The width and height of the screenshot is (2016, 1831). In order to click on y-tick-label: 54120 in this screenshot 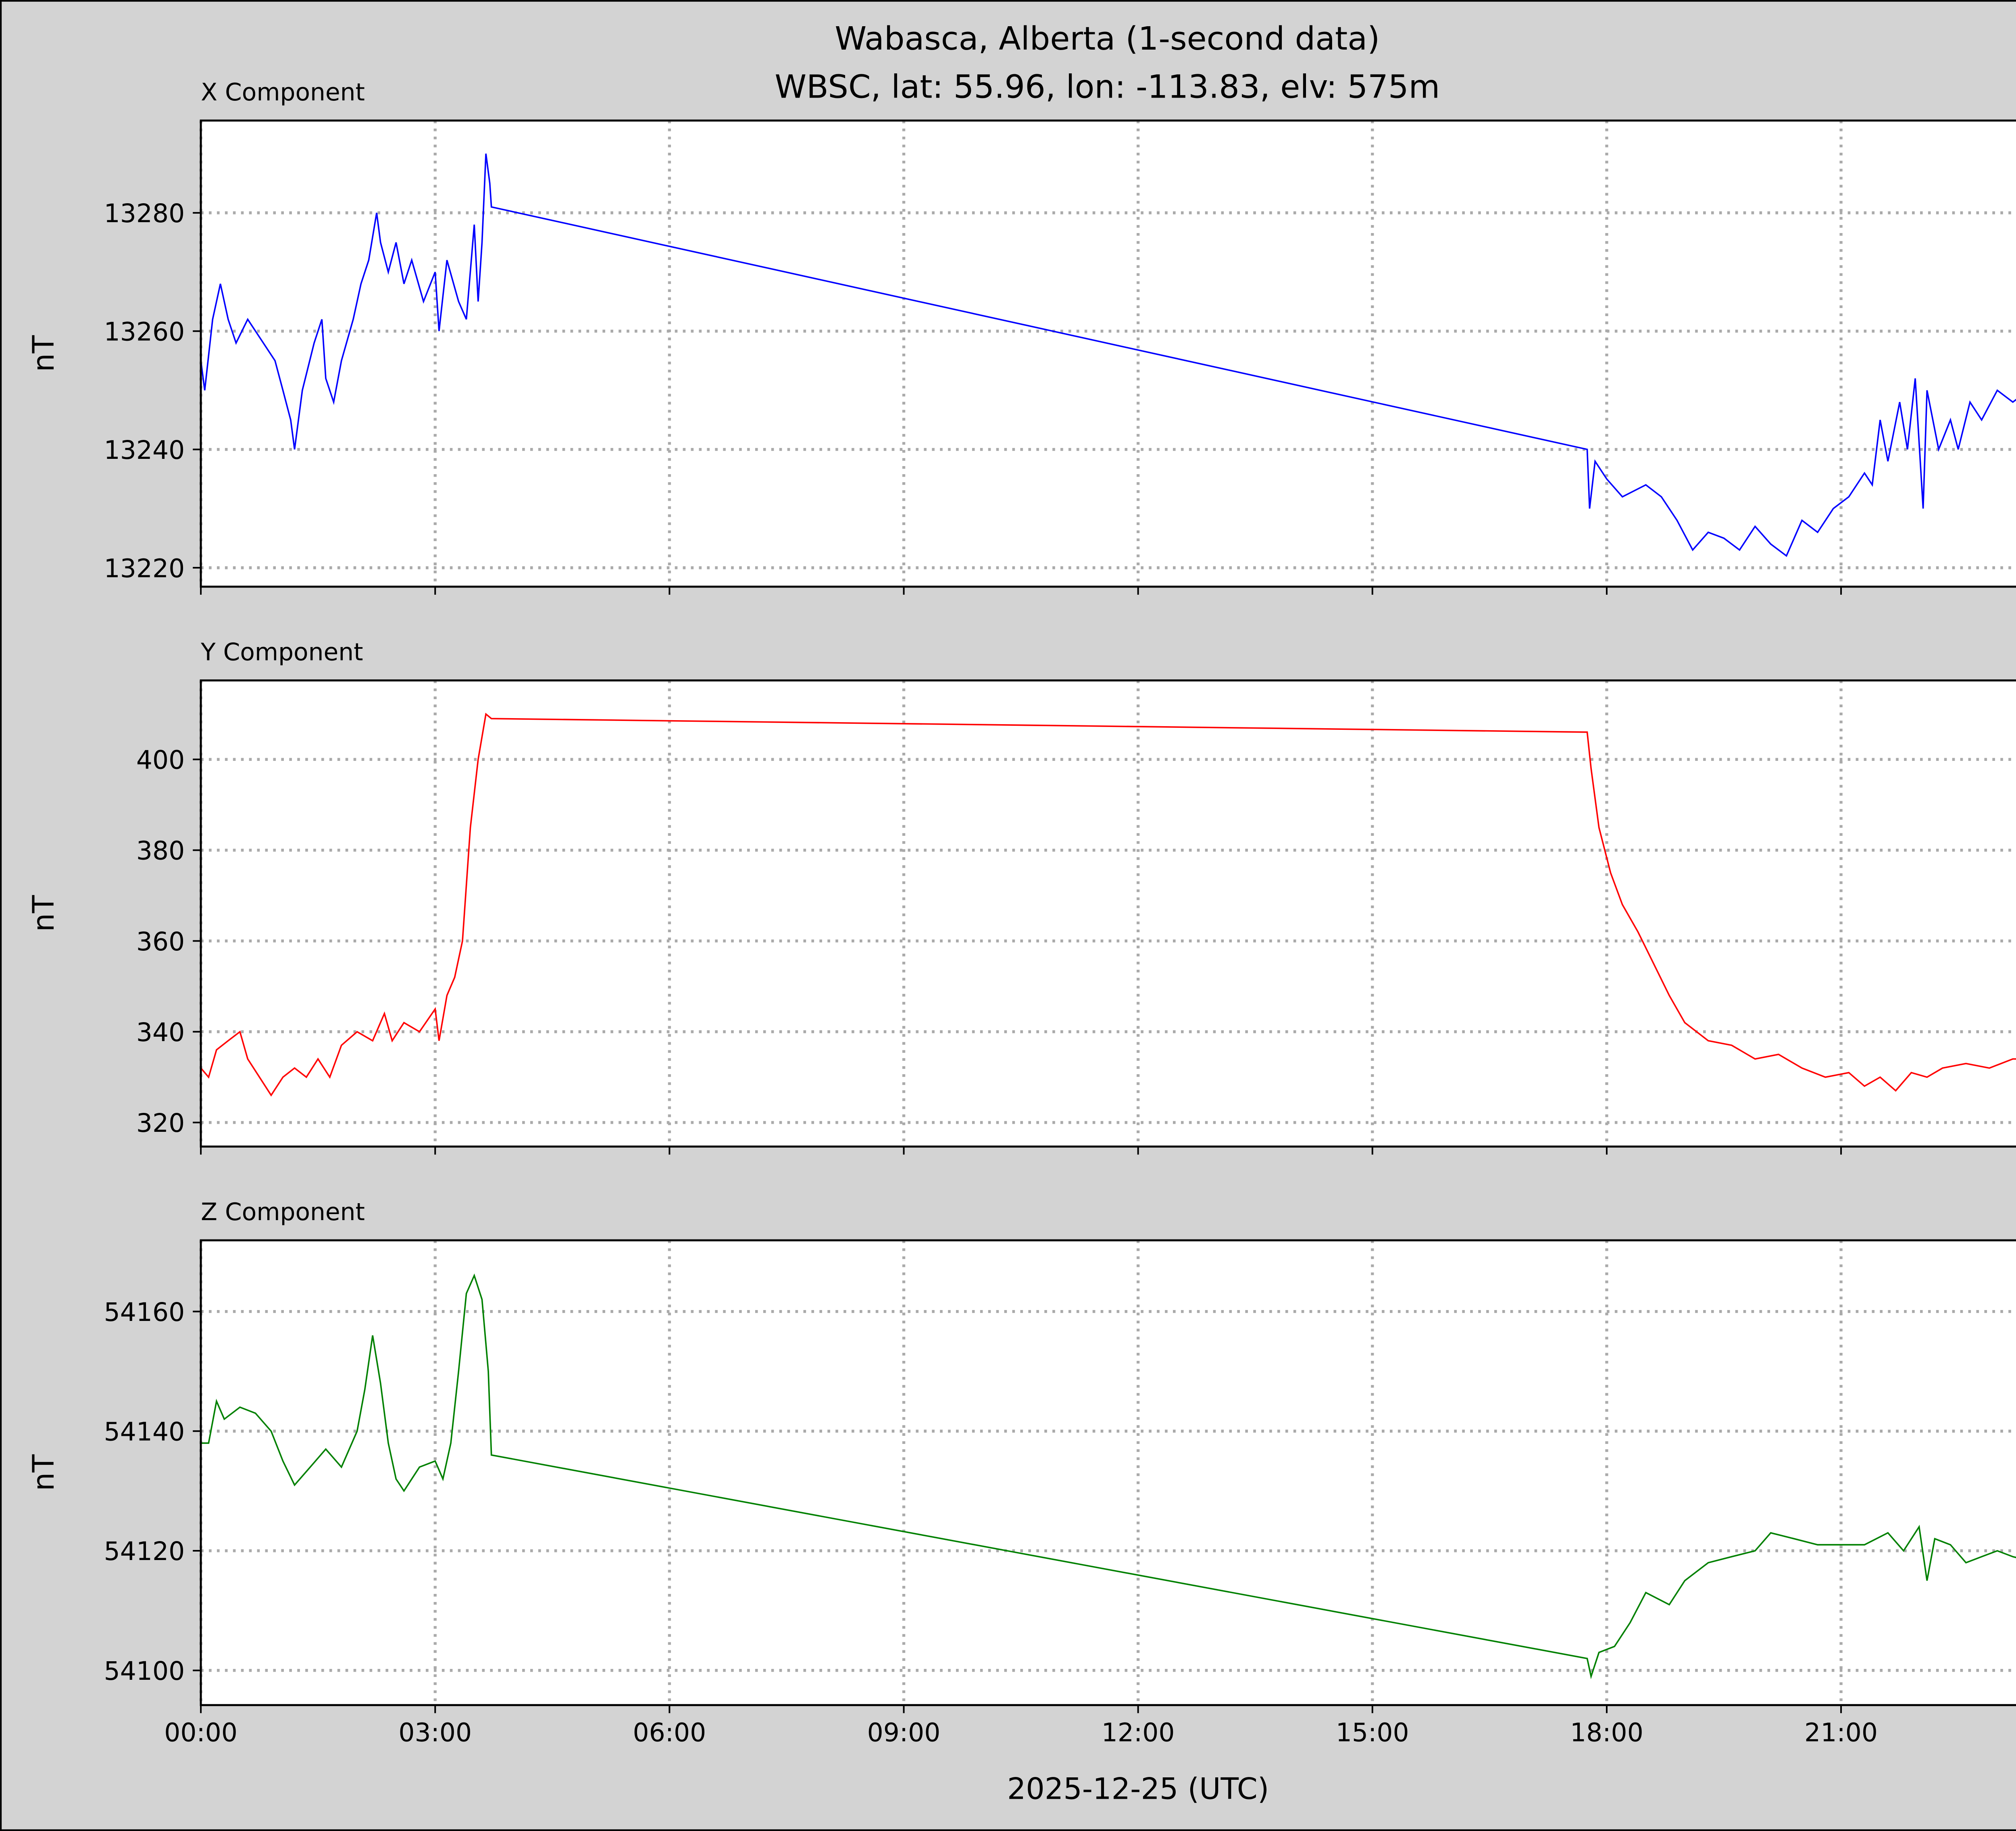, I will do `click(144, 1551)`.